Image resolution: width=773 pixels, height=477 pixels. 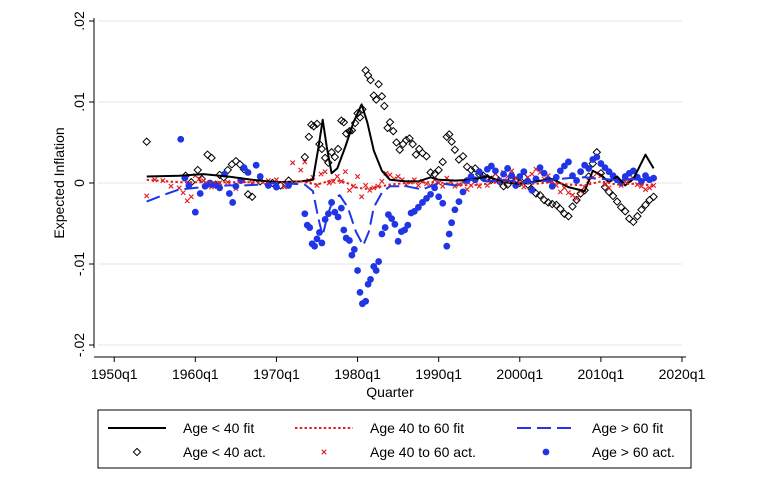 What do you see at coordinates (400, 211) in the screenshot?
I see `line-age-60-fit` at bounding box center [400, 211].